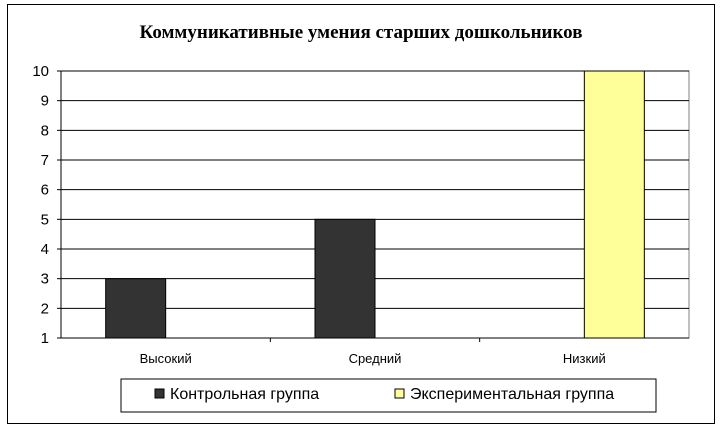 This screenshot has width=724, height=431. I want to click on y-tick-label: 4, so click(45, 249).